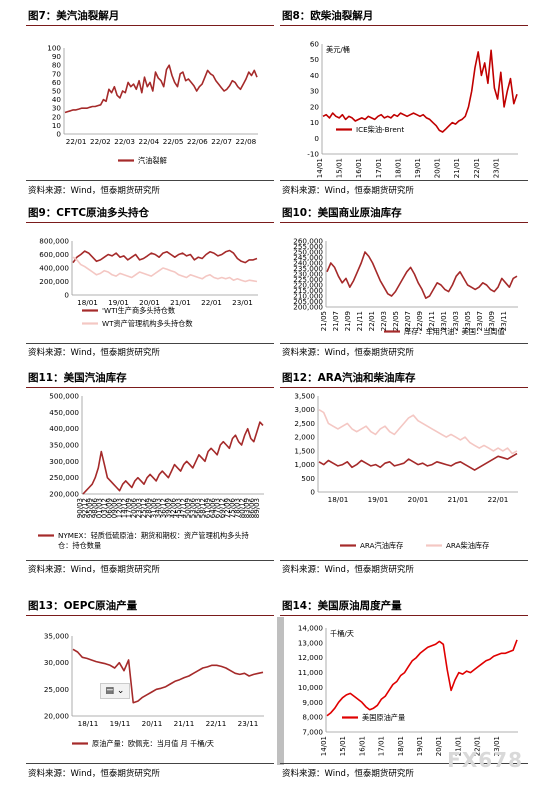 The height and width of the screenshot is (794, 557). Describe the element at coordinates (312, 702) in the screenshot. I see `y-tick-label: 9,000` at that location.